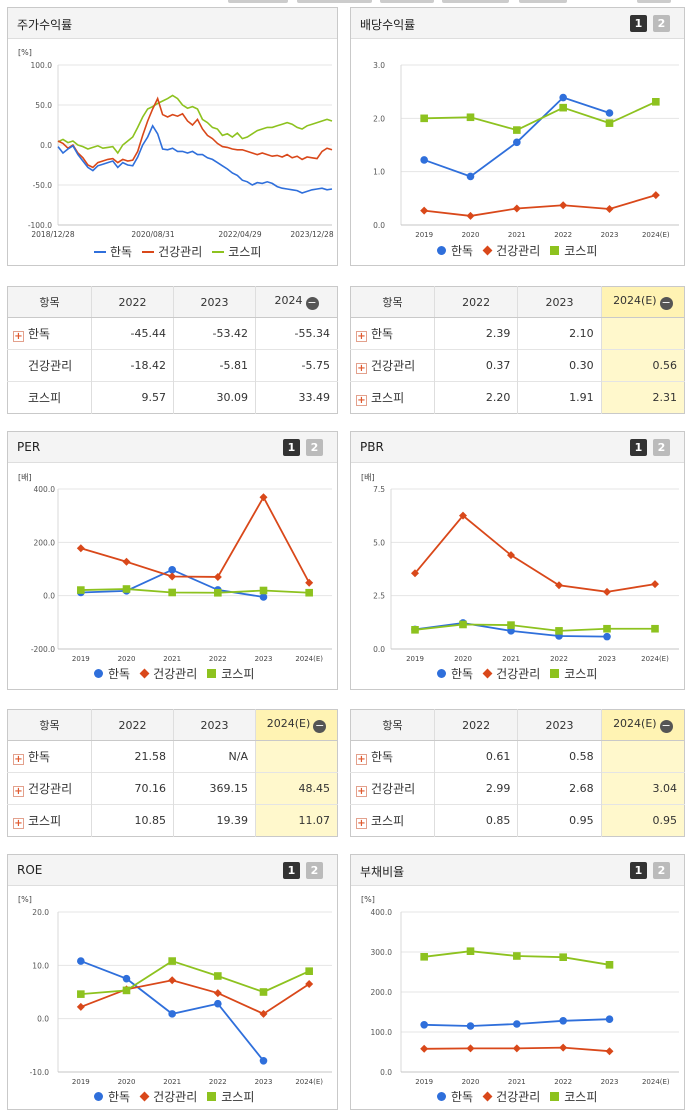  I want to click on y-tick-label: 3.0, so click(379, 65).